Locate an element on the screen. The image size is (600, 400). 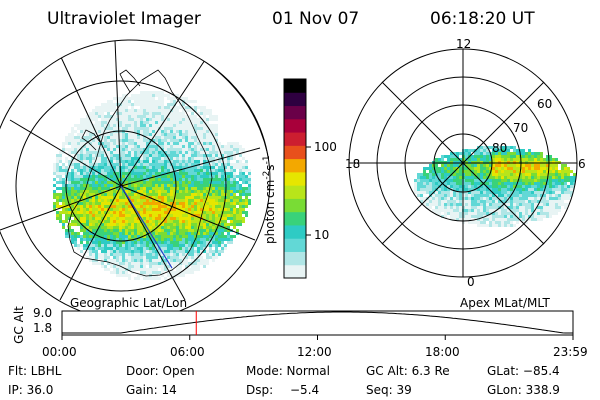
polar-mlat-label-80: 80 is located at coordinates (500, 148).